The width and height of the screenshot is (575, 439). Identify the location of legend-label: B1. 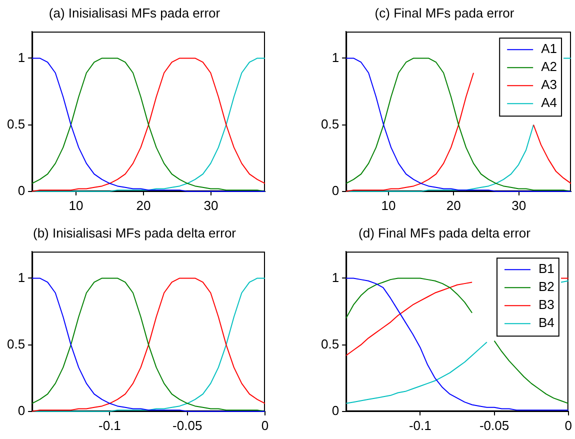
(546, 268).